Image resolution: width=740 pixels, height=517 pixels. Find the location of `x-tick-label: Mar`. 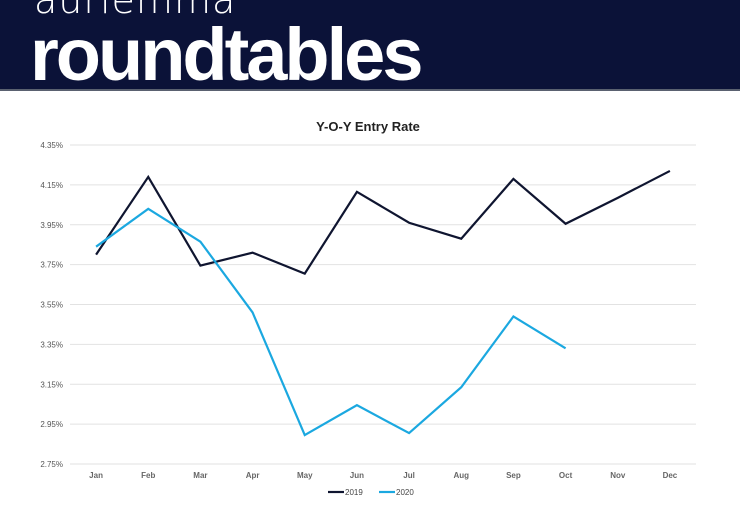

x-tick-label: Mar is located at coordinates (200, 475).